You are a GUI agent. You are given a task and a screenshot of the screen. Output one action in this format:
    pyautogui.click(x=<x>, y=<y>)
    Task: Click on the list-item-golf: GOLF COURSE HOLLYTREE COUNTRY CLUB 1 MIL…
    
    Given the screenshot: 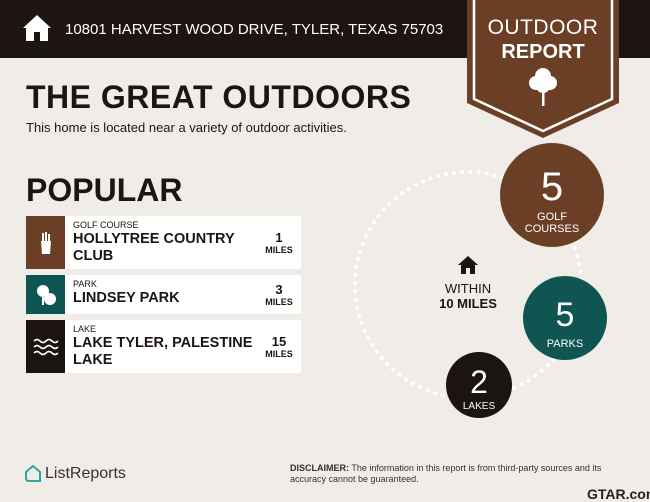 What is the action you would take?
    pyautogui.click(x=163, y=242)
    